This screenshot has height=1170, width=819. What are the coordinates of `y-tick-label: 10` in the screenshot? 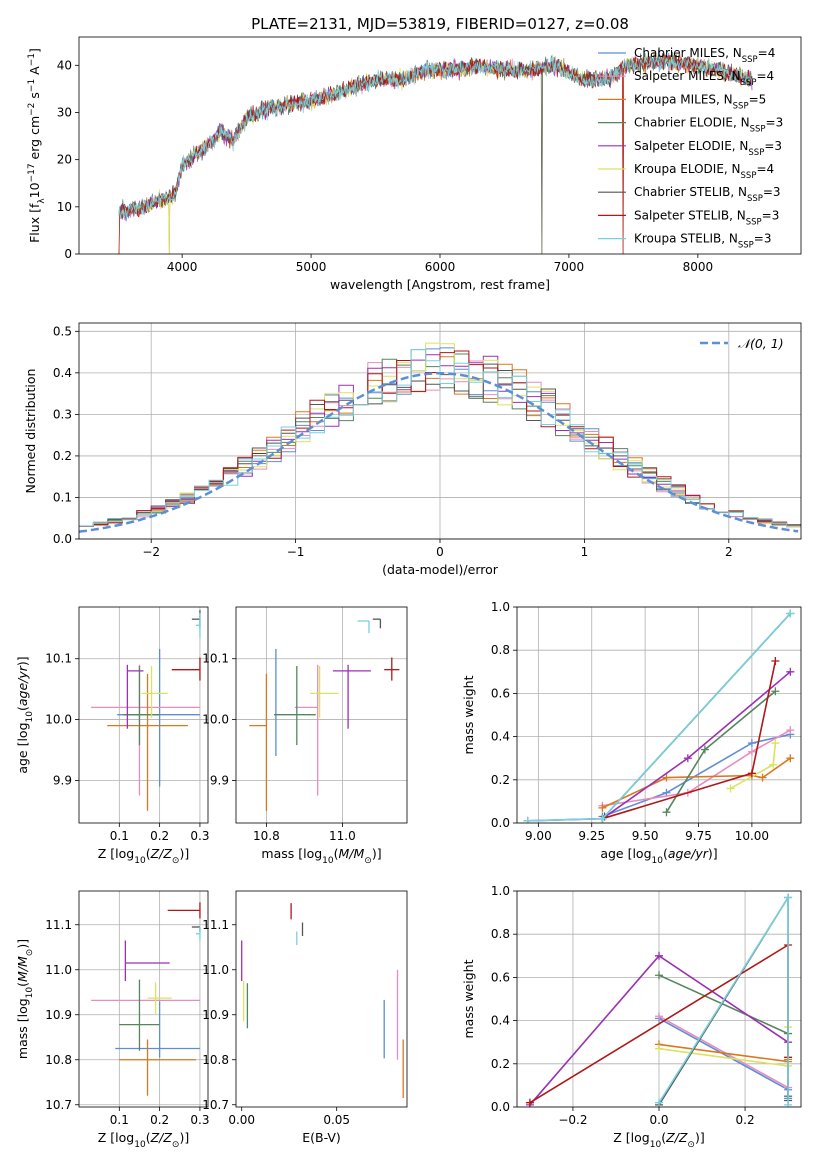 It's located at (64, 207).